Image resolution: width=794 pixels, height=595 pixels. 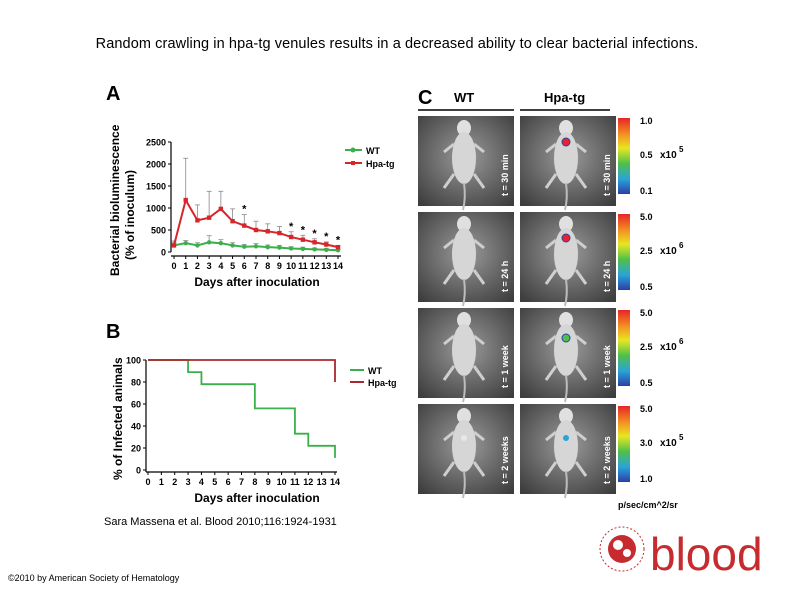 I want to click on units-label: p/sec/cm^2/sr, so click(x=648, y=505).